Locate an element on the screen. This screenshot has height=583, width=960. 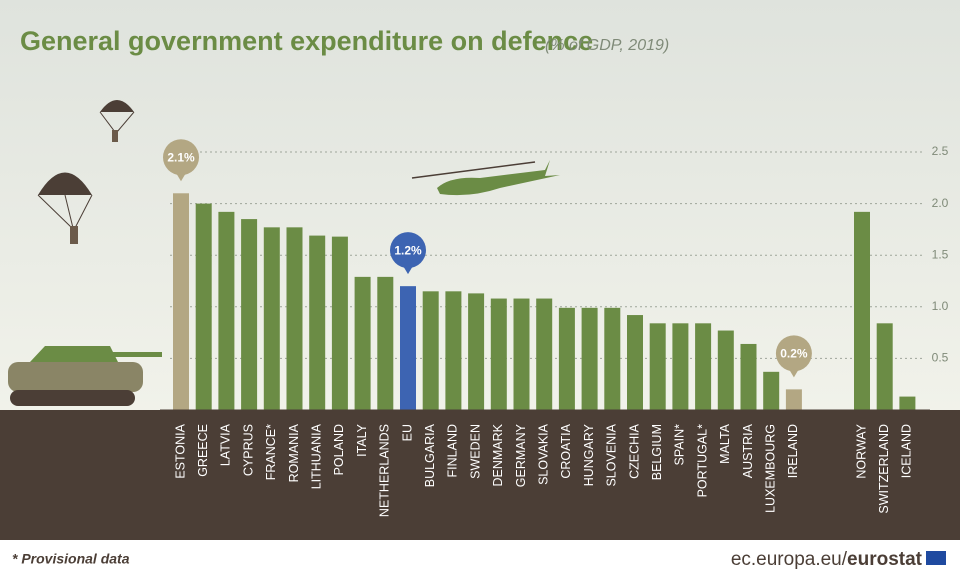
x-tick-label: LATVIA is located at coordinates (226, 444).